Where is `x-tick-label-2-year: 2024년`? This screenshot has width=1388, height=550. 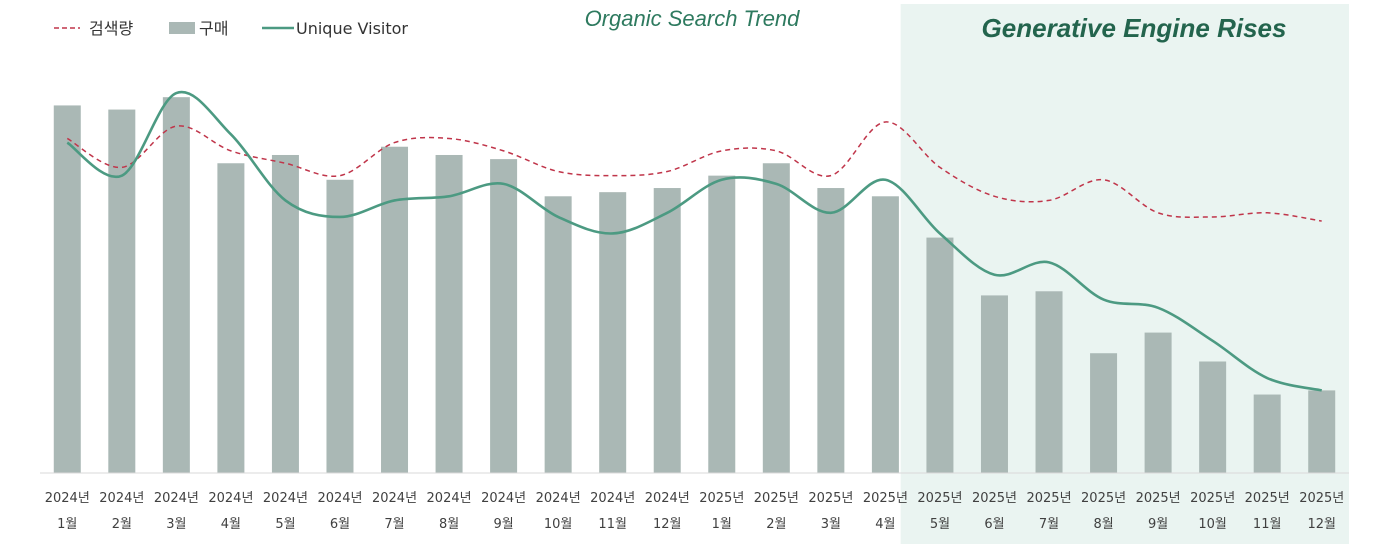
x-tick-label-2-year: 2024년 is located at coordinates (121, 498).